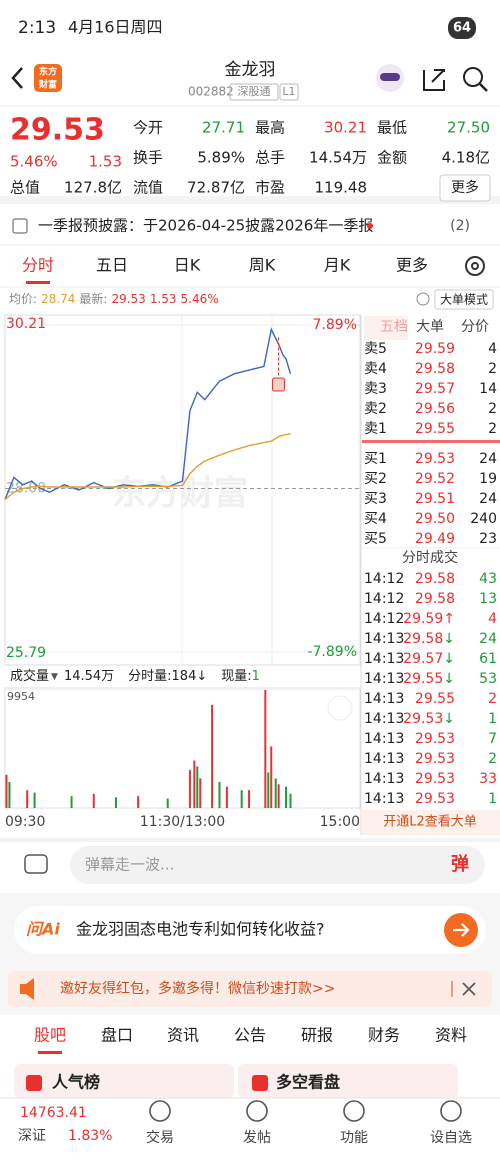 The image size is (500, 1167). What do you see at coordinates (34, 162) in the screenshot?
I see `change-percent: 5.46%` at bounding box center [34, 162].